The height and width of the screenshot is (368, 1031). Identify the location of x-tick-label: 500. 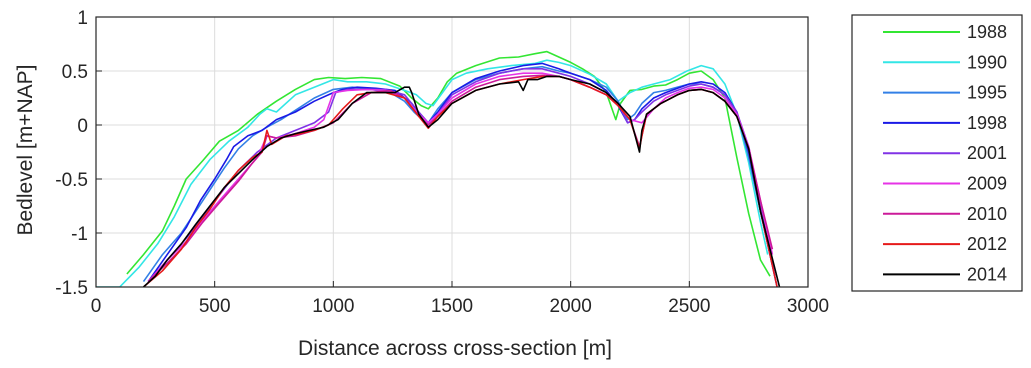
(215, 306).